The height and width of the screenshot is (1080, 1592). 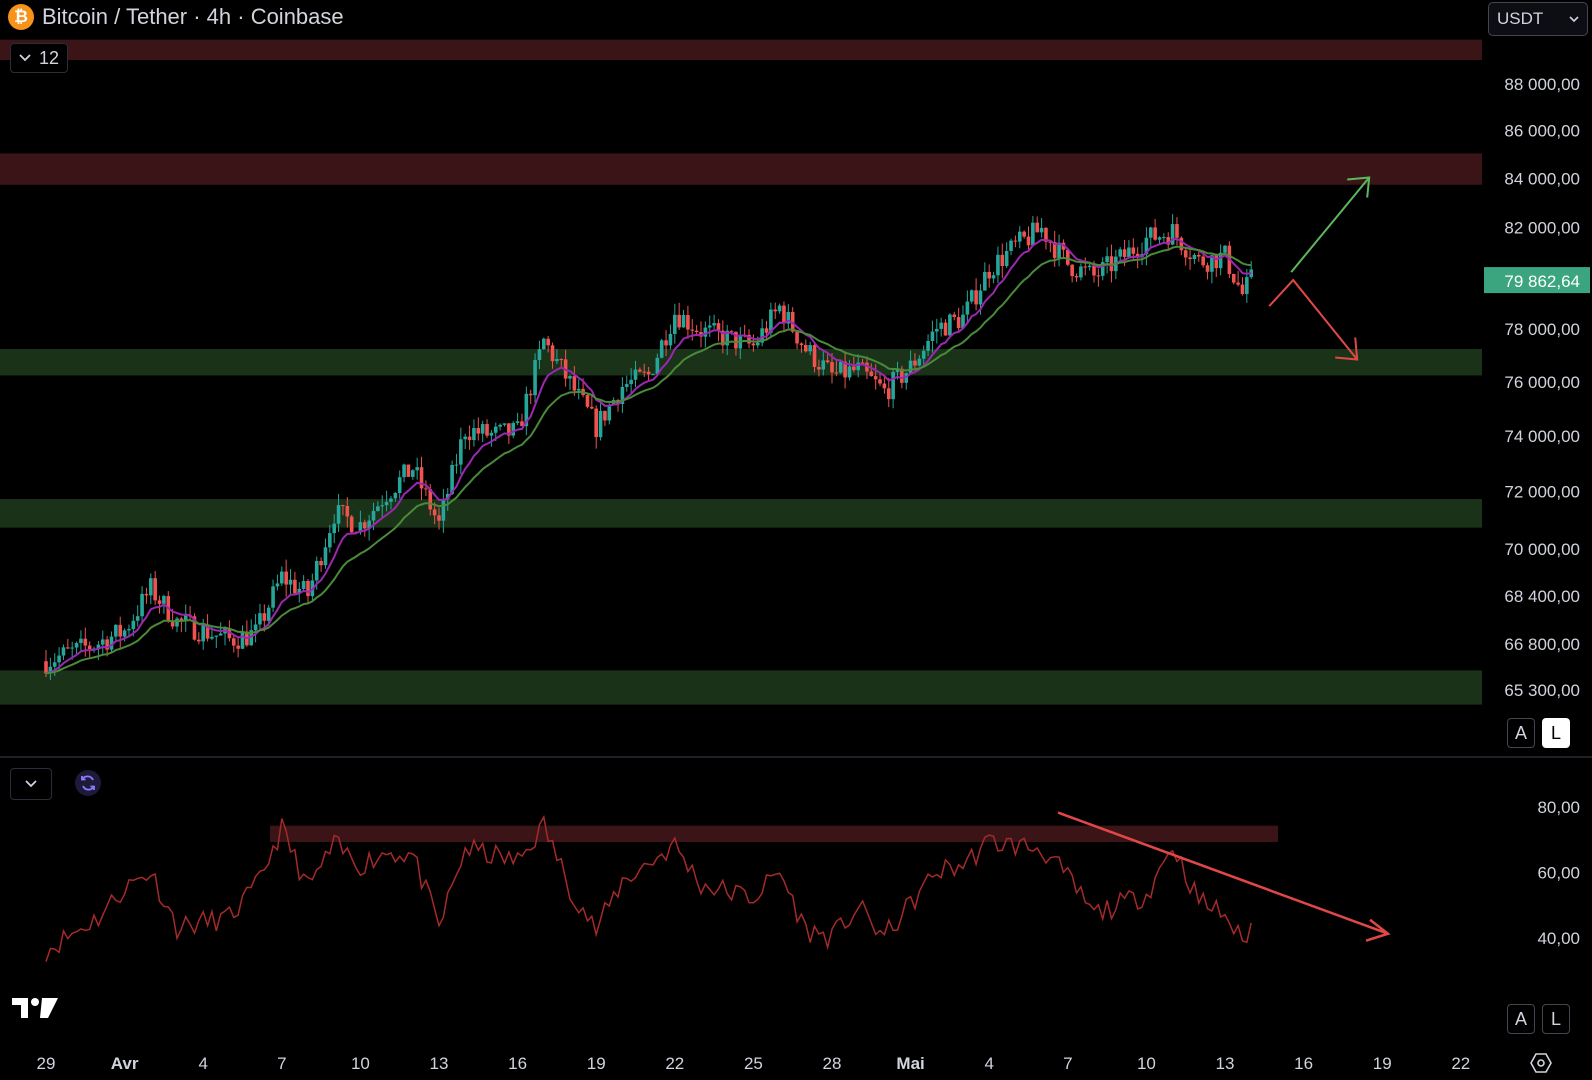 I want to click on currency-select: USDT, so click(x=1538, y=19).